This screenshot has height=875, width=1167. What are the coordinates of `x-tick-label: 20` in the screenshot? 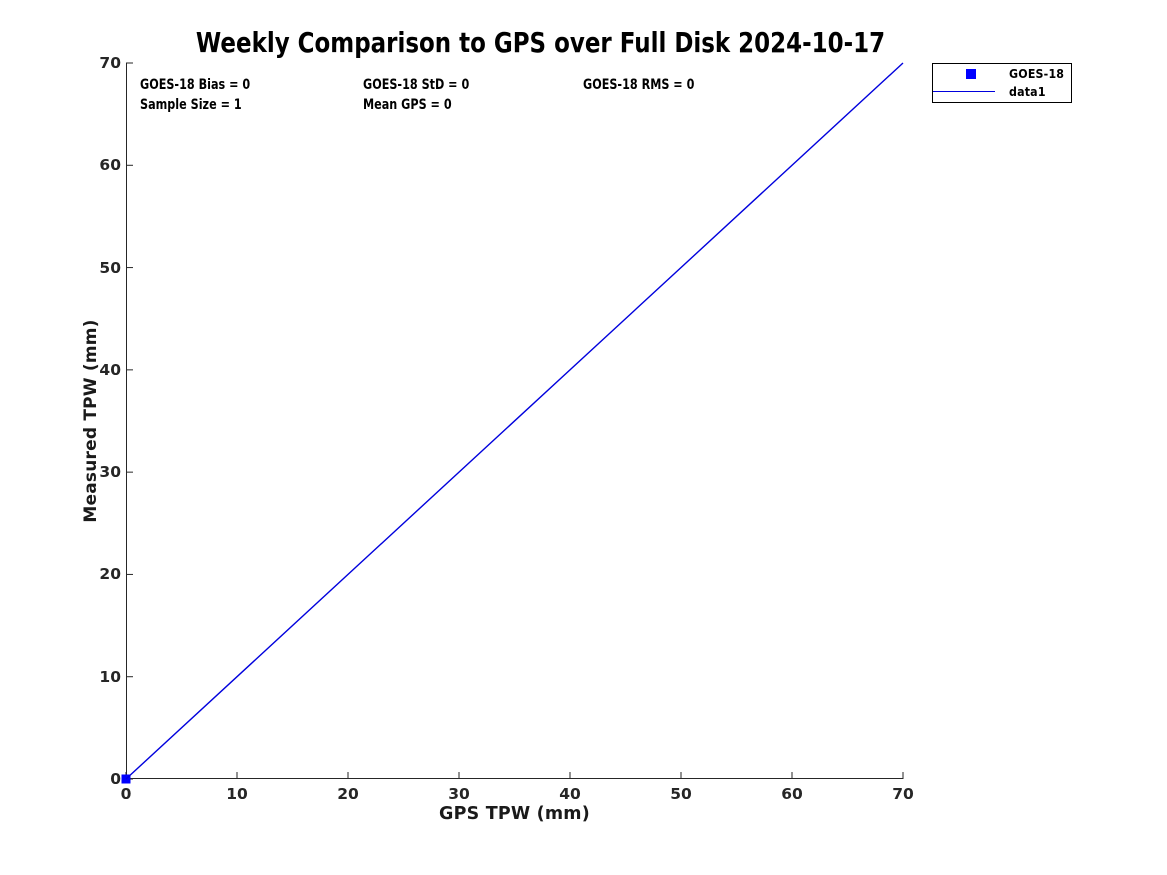 It's located at (348, 794).